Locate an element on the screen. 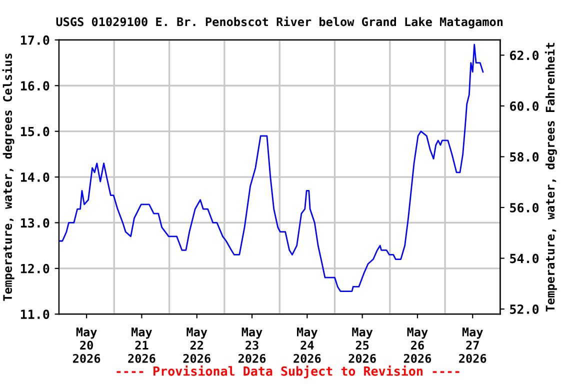  y-tick-label: 13.0 is located at coordinates (35, 223).